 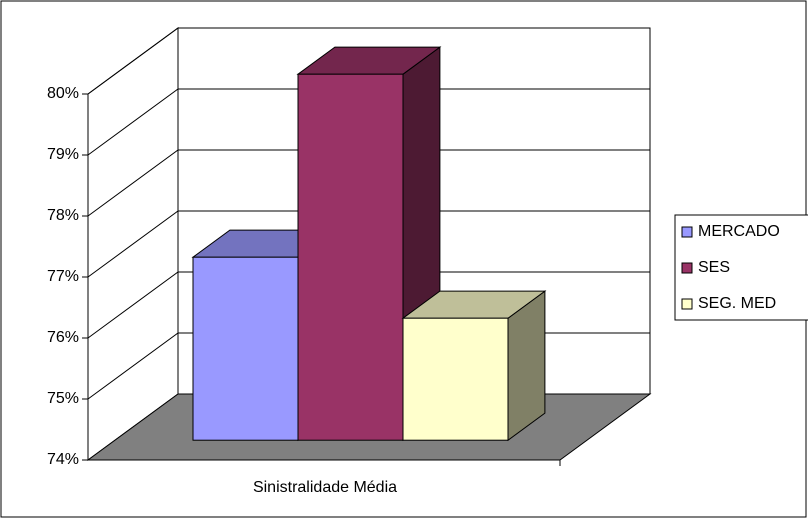 What do you see at coordinates (63, 93) in the screenshot?
I see `y-tick-label: 80%` at bounding box center [63, 93].